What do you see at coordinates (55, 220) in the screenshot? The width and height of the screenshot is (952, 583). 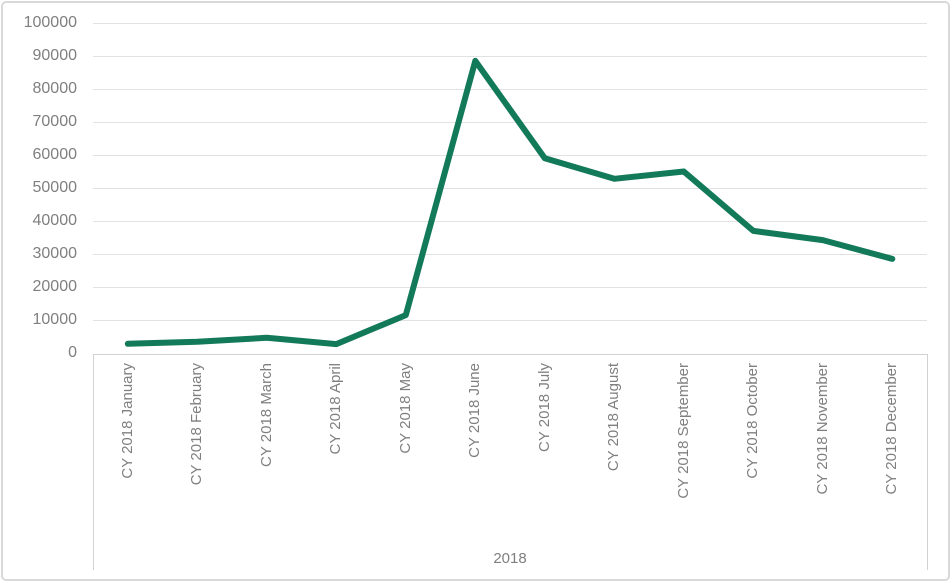 I see `y-tick-label: 40000` at bounding box center [55, 220].